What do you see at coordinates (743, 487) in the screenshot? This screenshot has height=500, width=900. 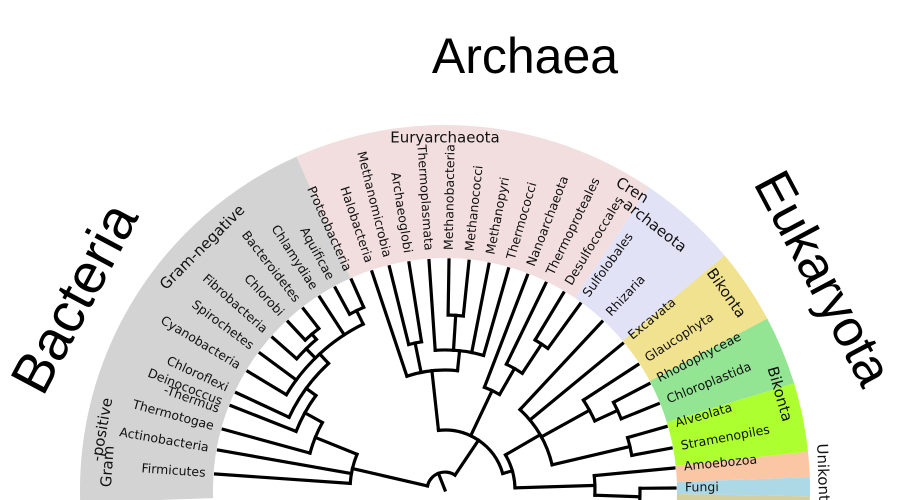 I see `fungi-band` at bounding box center [743, 487].